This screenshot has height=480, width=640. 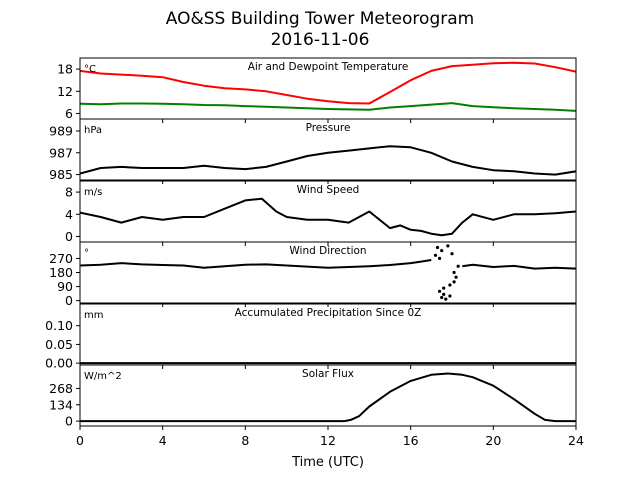 I want to click on panel-wind-speed: 0 4 8 m/s Wind Speed, so click(x=321, y=213).